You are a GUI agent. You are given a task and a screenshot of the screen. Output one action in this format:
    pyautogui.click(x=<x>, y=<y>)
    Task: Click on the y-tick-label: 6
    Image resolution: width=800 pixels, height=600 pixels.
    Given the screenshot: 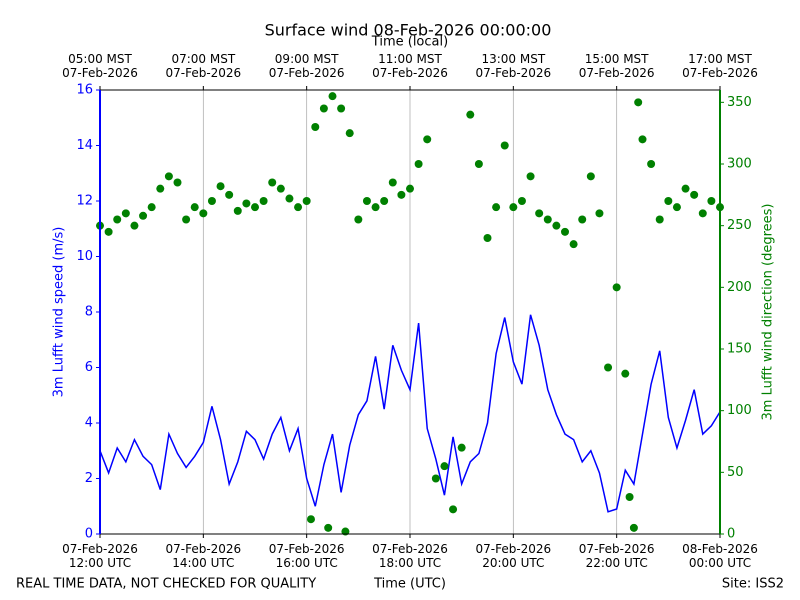 What is the action you would take?
    pyautogui.click(x=89, y=367)
    